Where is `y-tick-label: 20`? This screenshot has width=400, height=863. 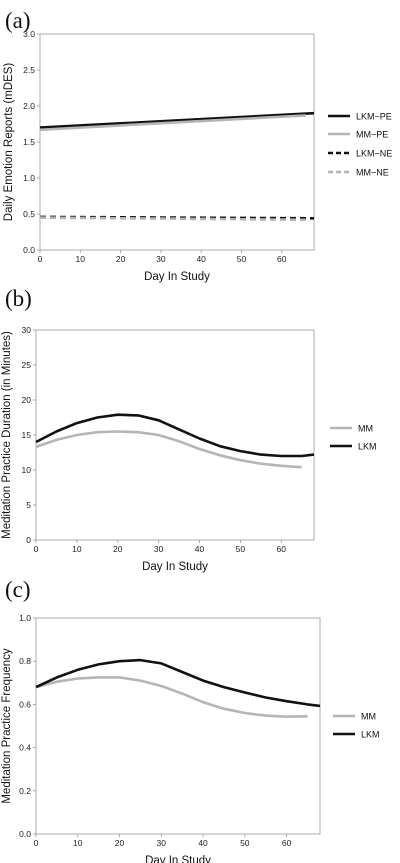 y-tick-label: 20 is located at coordinates (27, 400).